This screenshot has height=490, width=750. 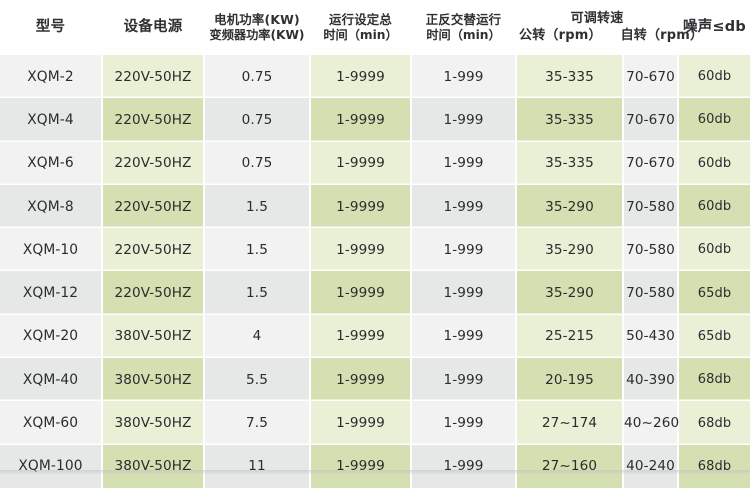 I want to click on column-header-noise: 噪声≤db, so click(x=714, y=27).